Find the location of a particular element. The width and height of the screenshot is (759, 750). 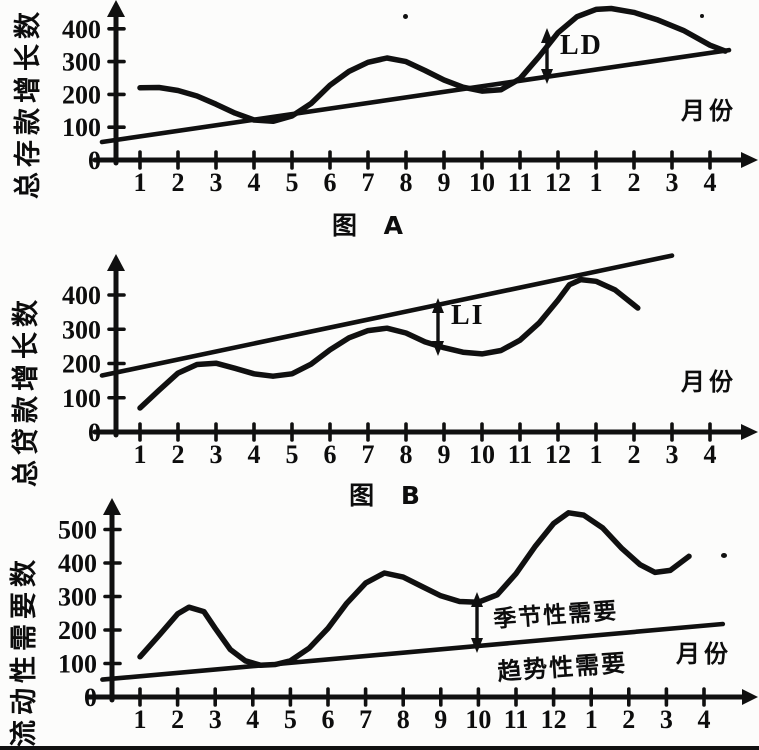

chart-b-caption: 图 B is located at coordinates (389, 495).